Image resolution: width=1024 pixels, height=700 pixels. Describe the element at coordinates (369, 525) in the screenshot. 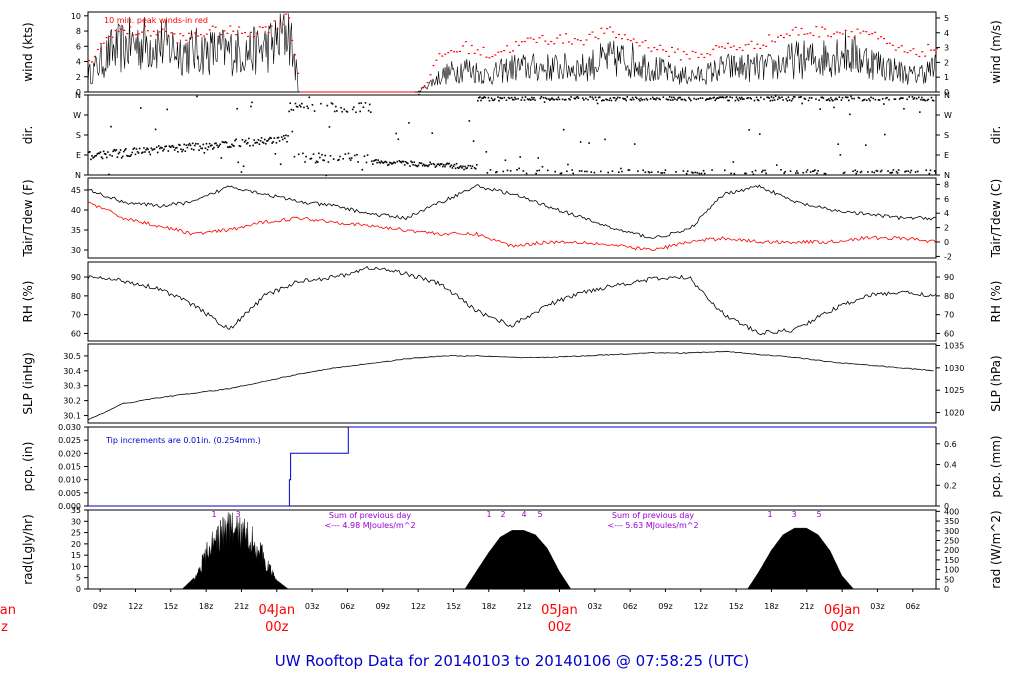

I see `rad-note-line2: <--- 4.98 MJoules/m^2` at that location.